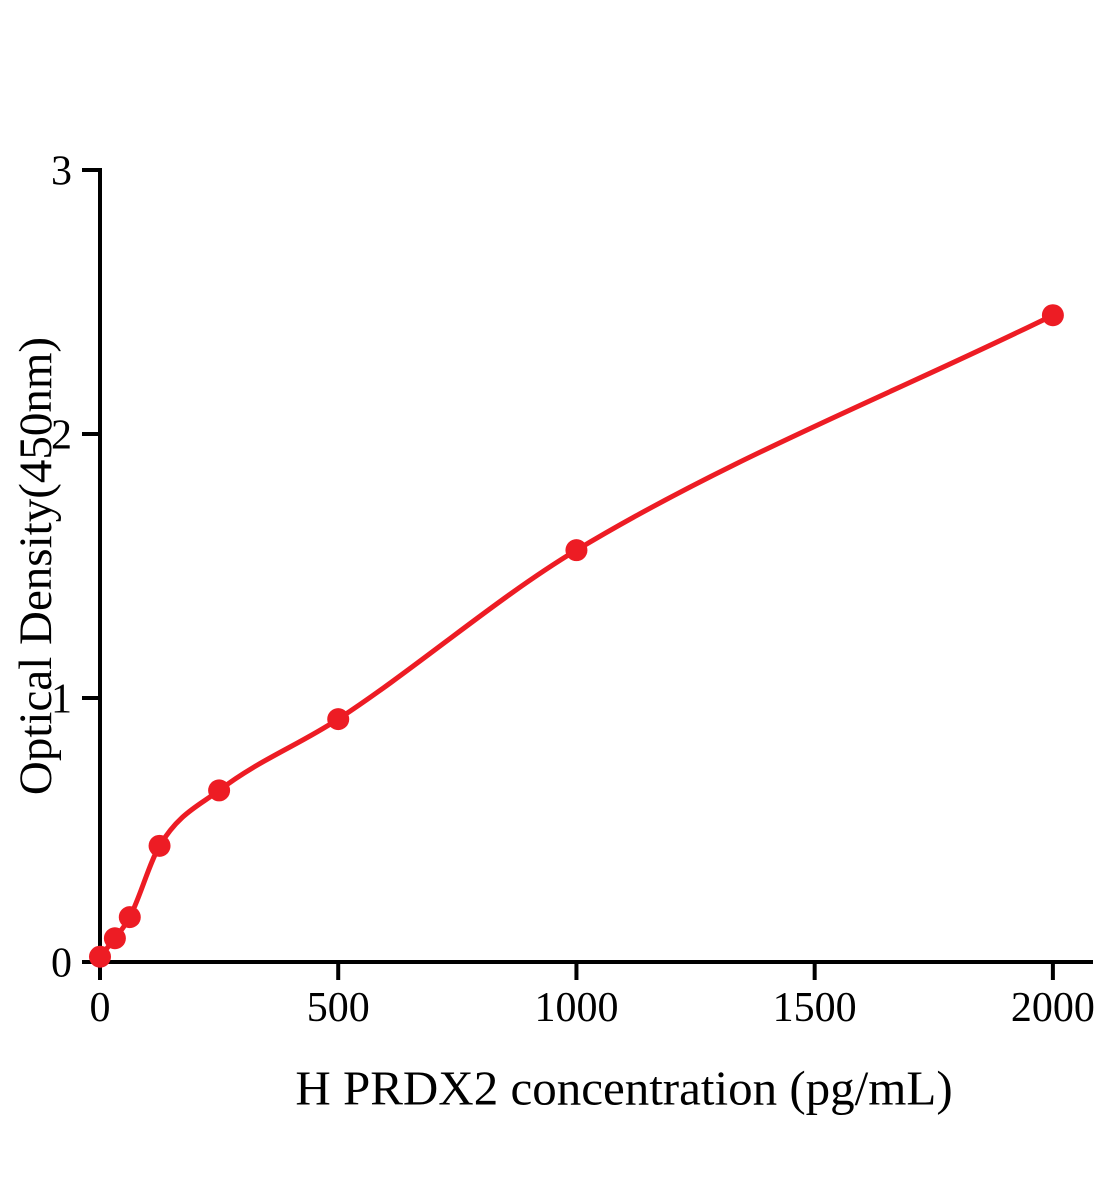 This screenshot has height=1200, width=1104. Describe the element at coordinates (815, 1008) in the screenshot. I see `x-tick-label: 1500` at that location.